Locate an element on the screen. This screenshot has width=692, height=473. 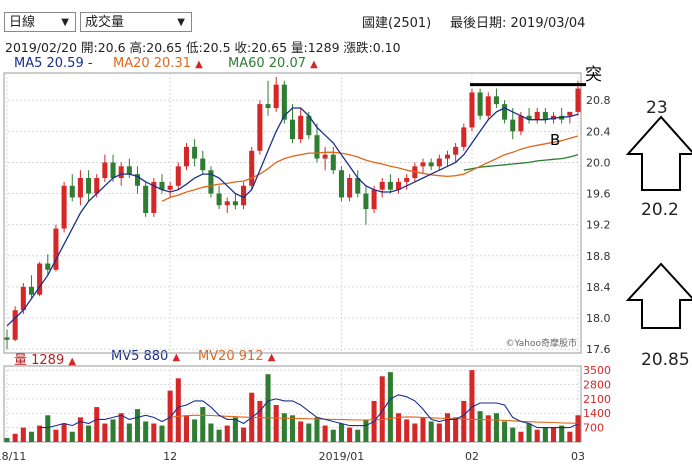
arrow-value-upper: 20.2 is located at coordinates (660, 210).